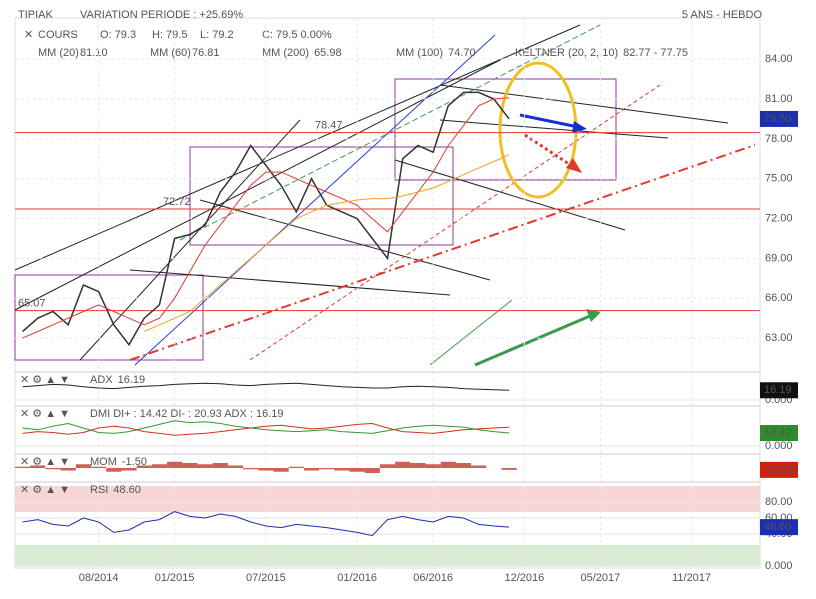 The height and width of the screenshot is (599, 816). Describe the element at coordinates (206, 53) in the screenshot. I see `legend-value: 76.81` at that location.